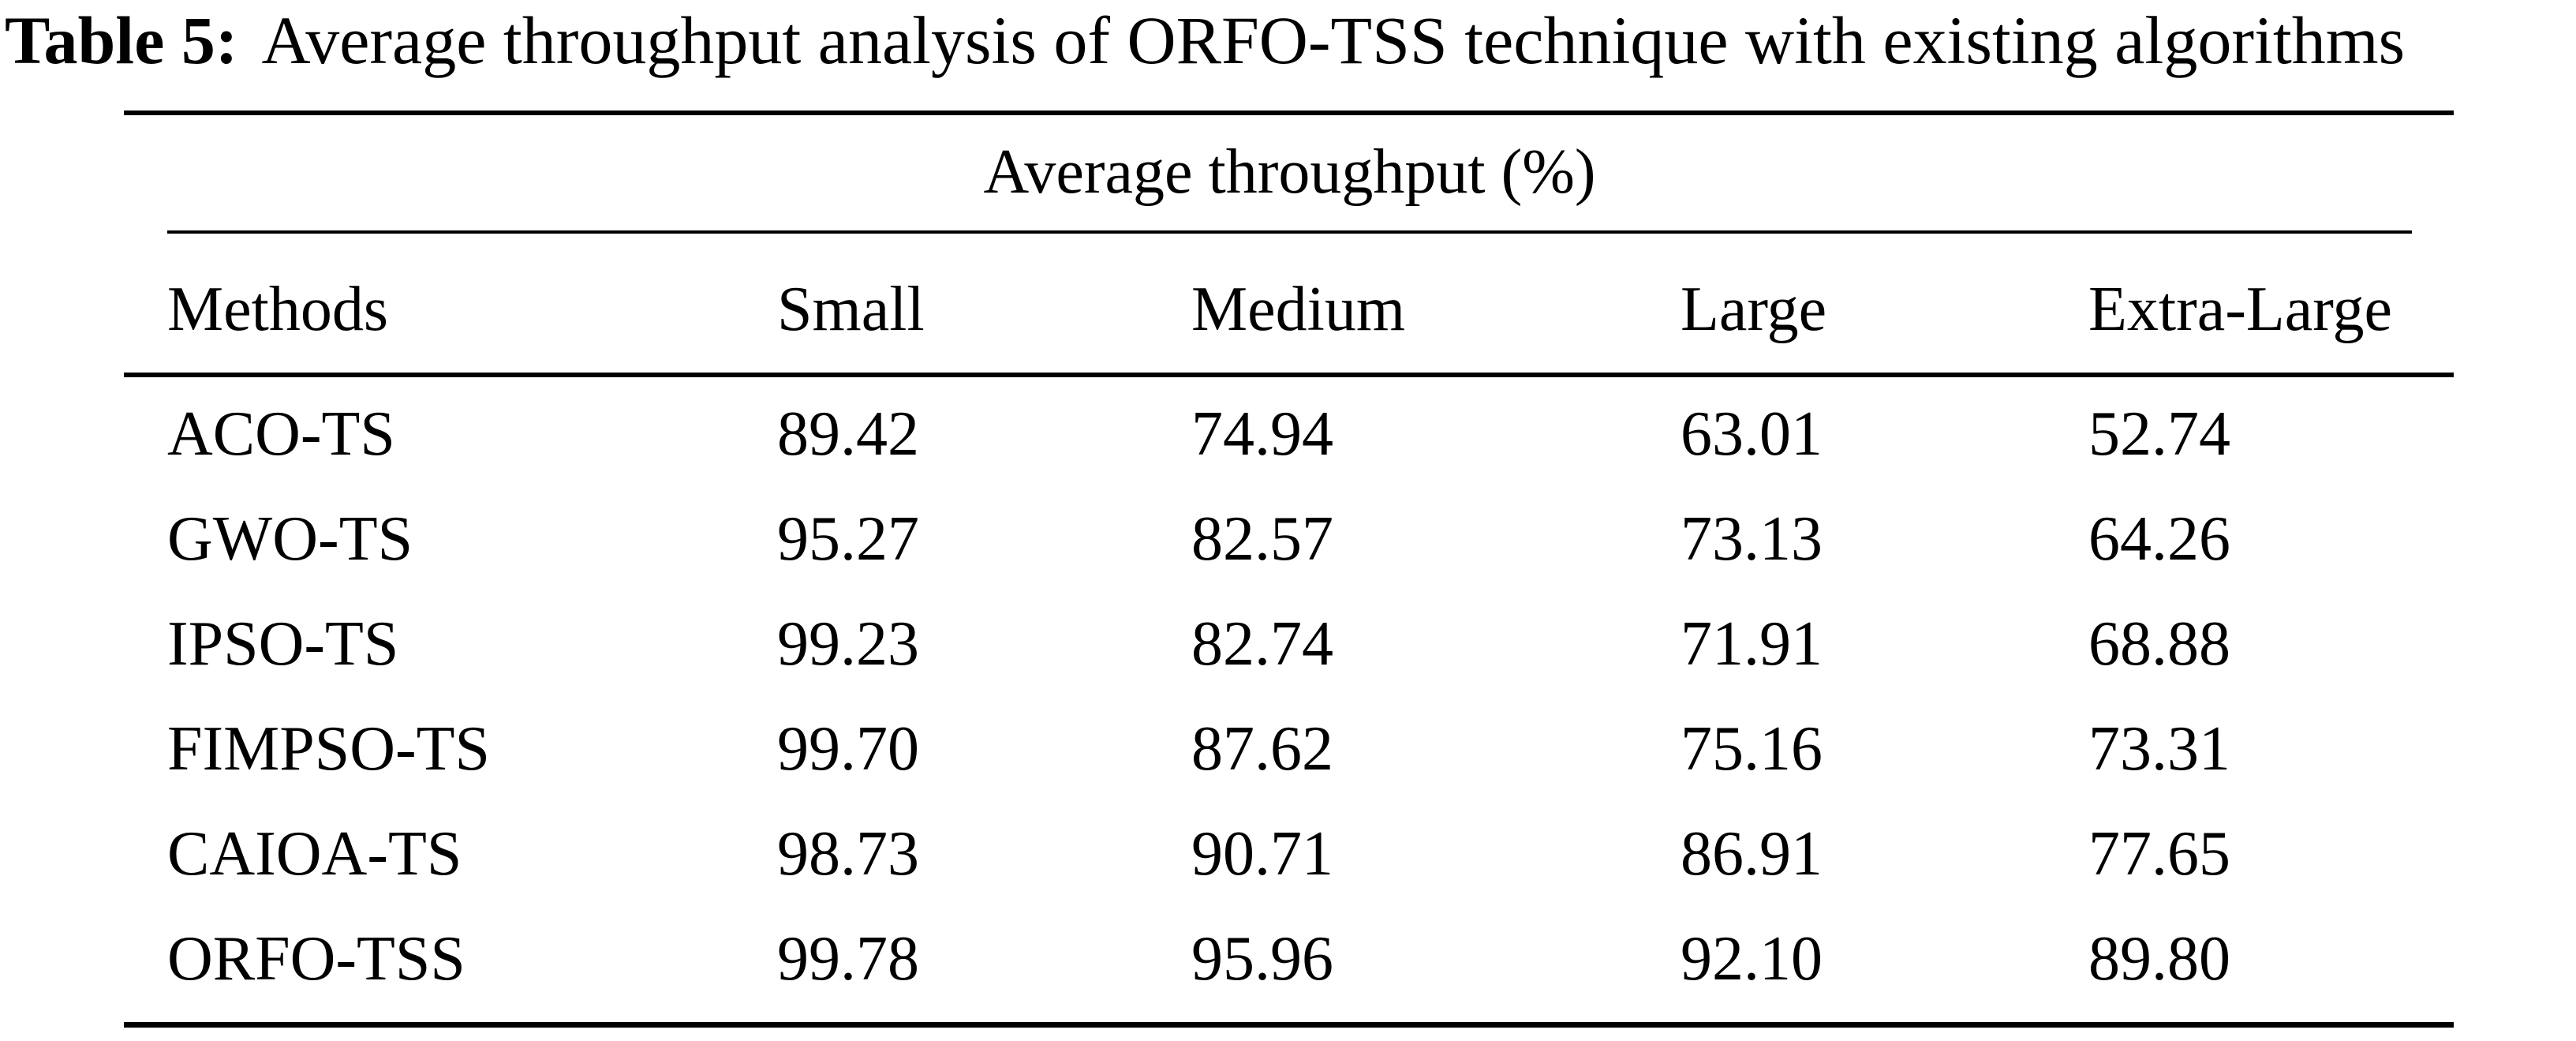 The width and height of the screenshot is (2576, 1041). Describe the element at coordinates (848, 644) in the screenshot. I see `value-cell: 99.23` at that location.